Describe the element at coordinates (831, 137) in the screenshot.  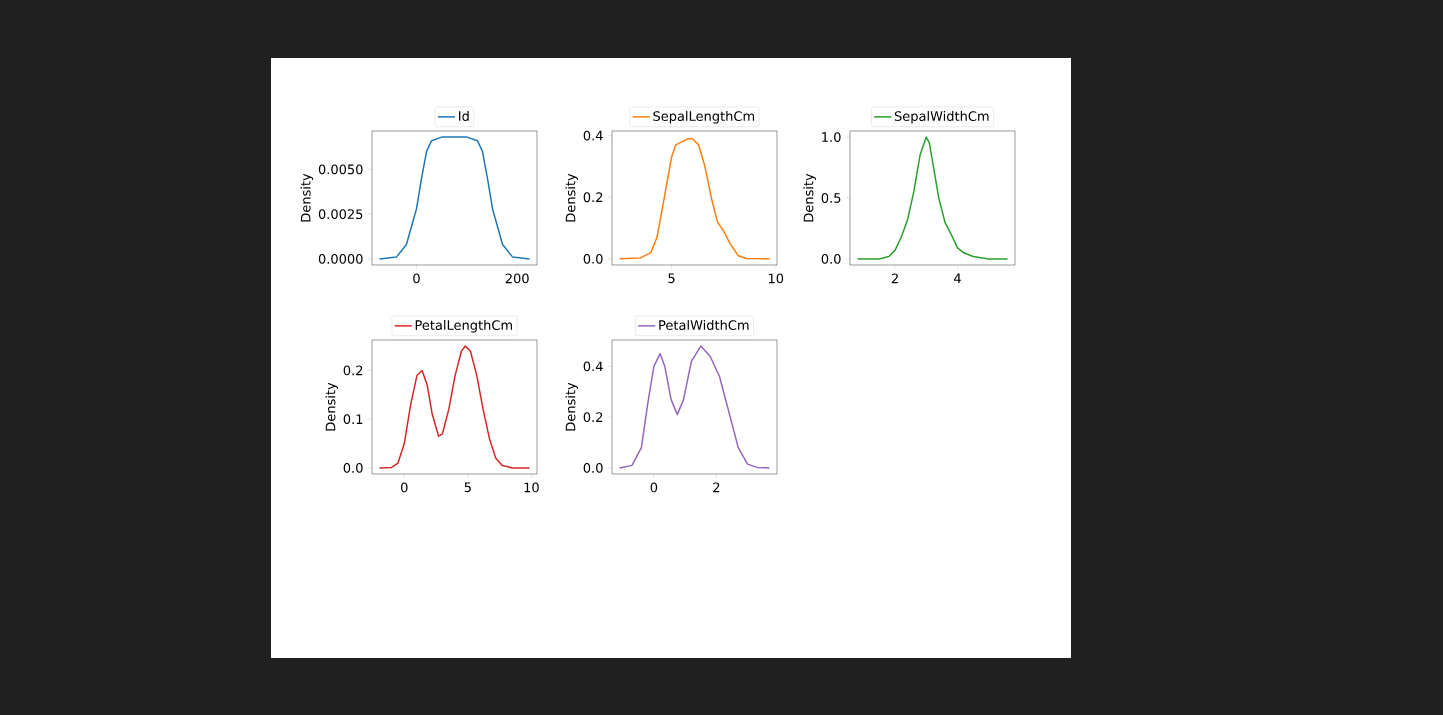
I see `y-tick-label: 1.0` at that location.